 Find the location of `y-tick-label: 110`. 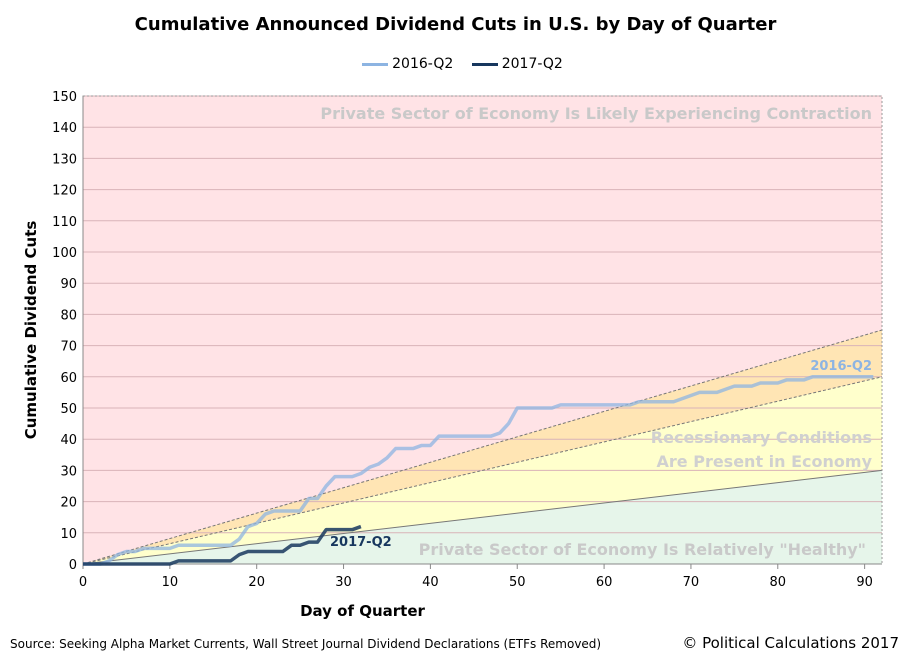

y-tick-label: 110 is located at coordinates (64, 222).